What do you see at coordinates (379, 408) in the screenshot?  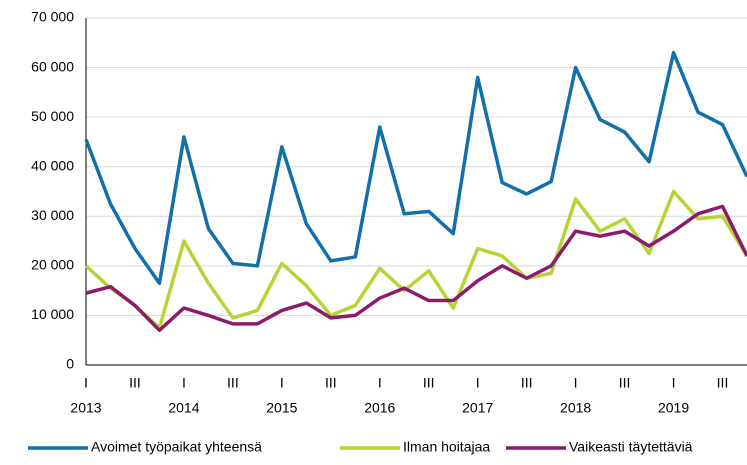 I see `year-label: 2016` at bounding box center [379, 408].